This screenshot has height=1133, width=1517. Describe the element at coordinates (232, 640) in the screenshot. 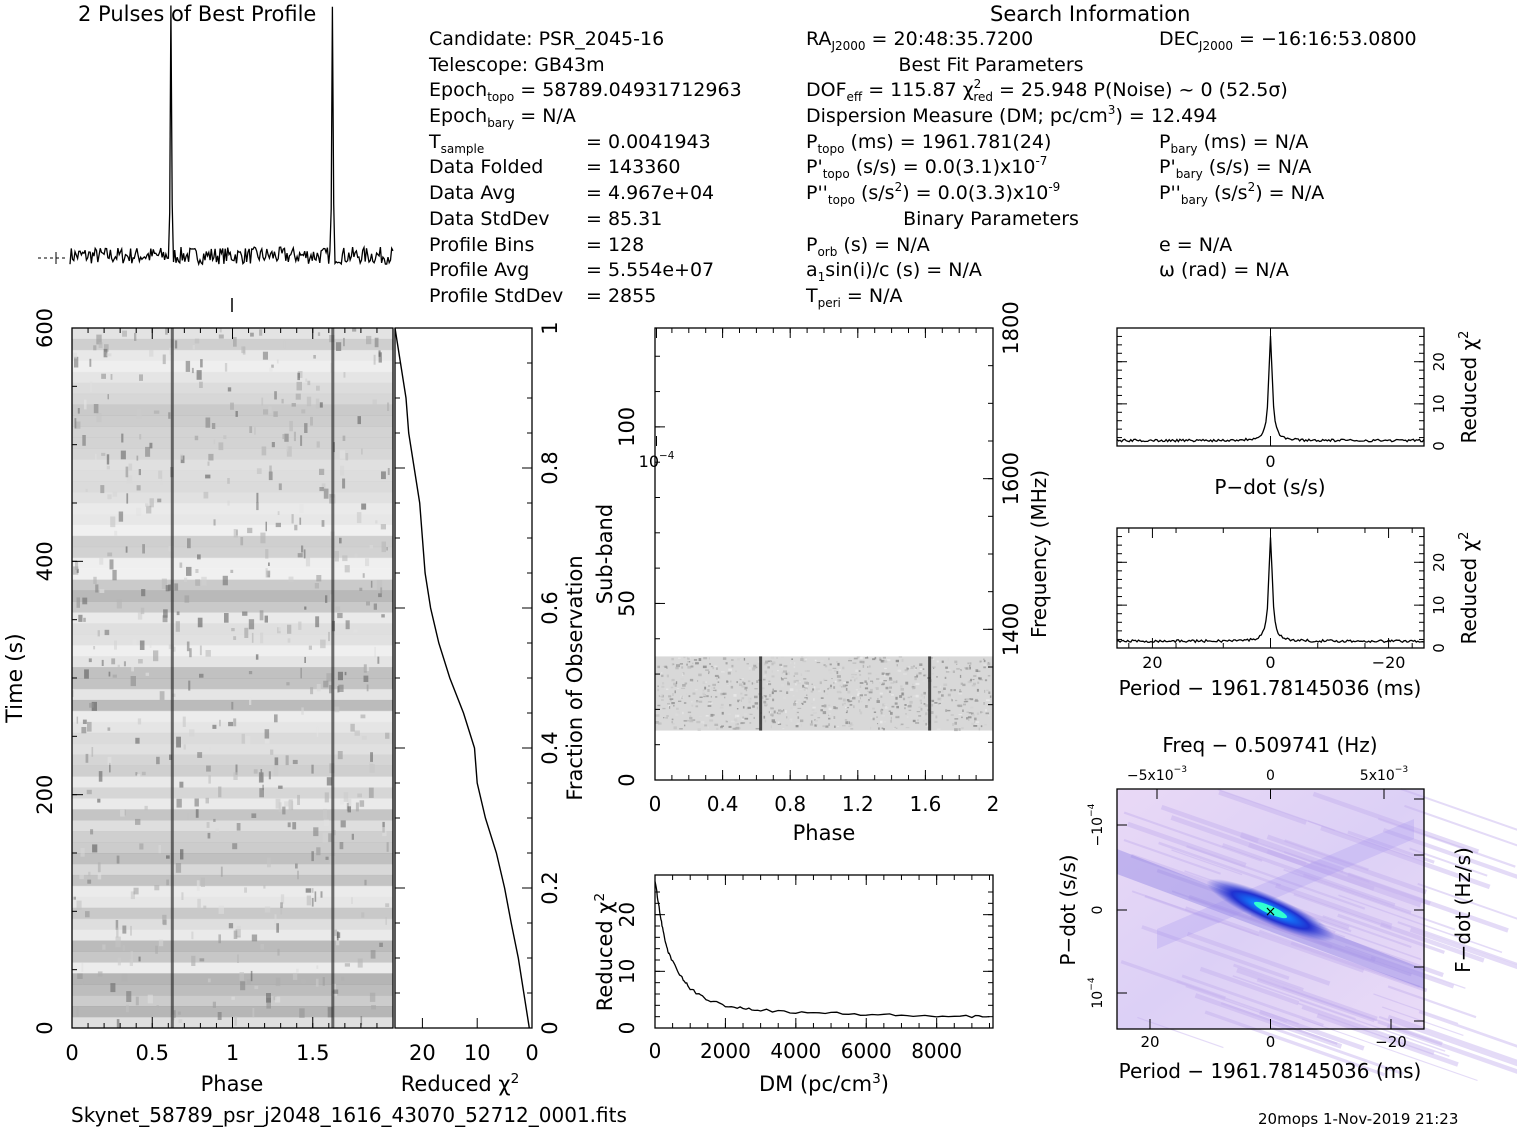

I see `heatmap-row` at that location.